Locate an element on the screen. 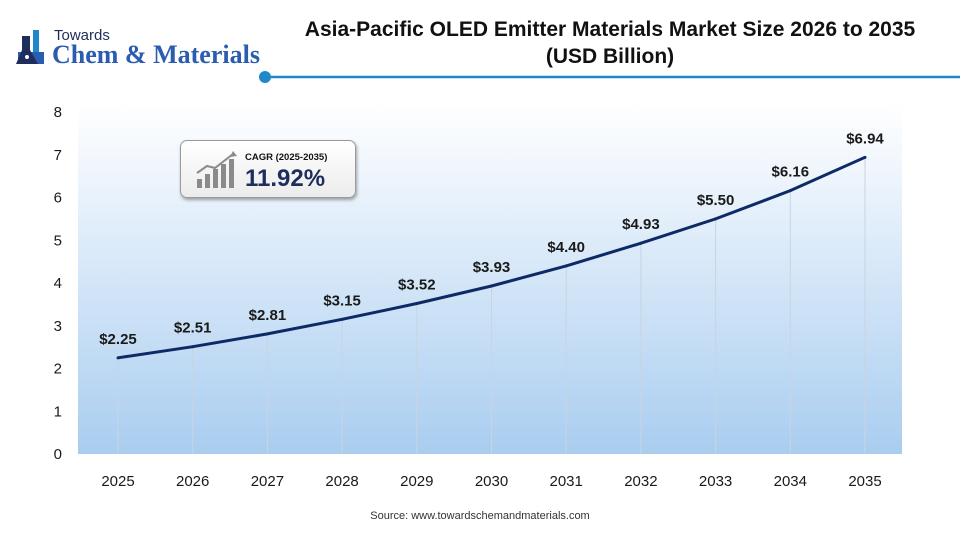  x-tick-label: 2034 is located at coordinates (790, 481).